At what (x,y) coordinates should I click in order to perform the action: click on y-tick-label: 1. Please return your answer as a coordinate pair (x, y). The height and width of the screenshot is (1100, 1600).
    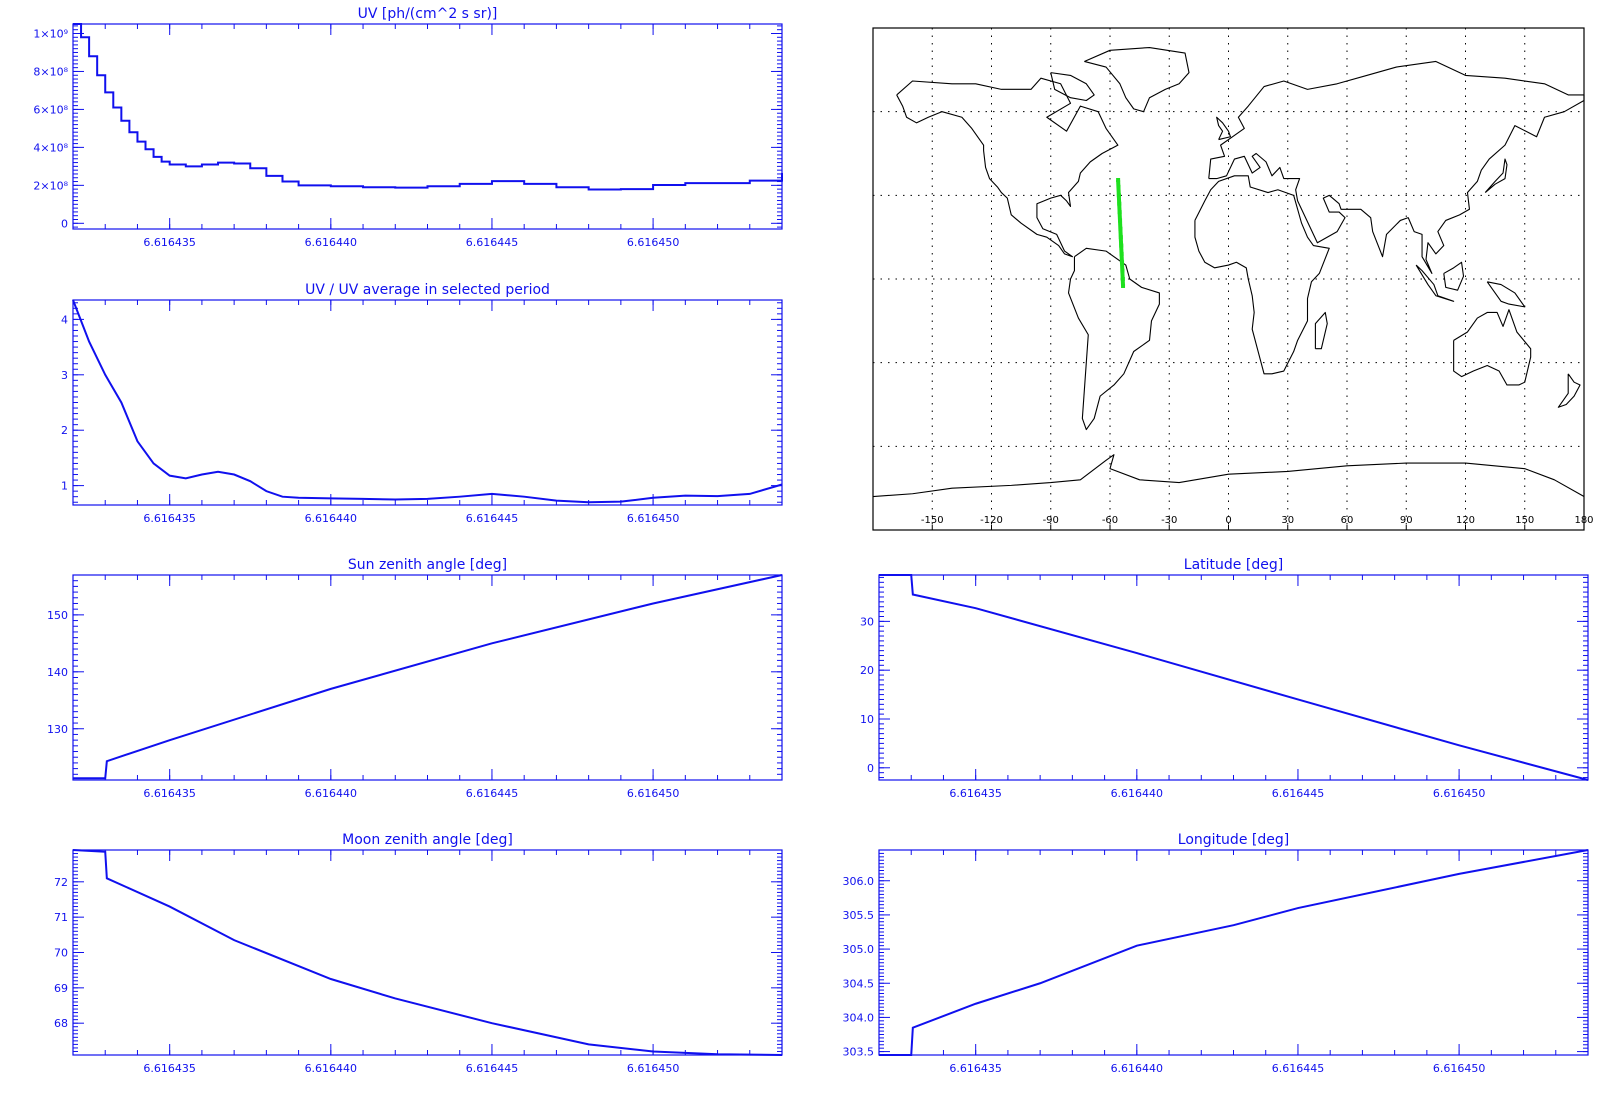
    Looking at the image, I should click on (64, 486).